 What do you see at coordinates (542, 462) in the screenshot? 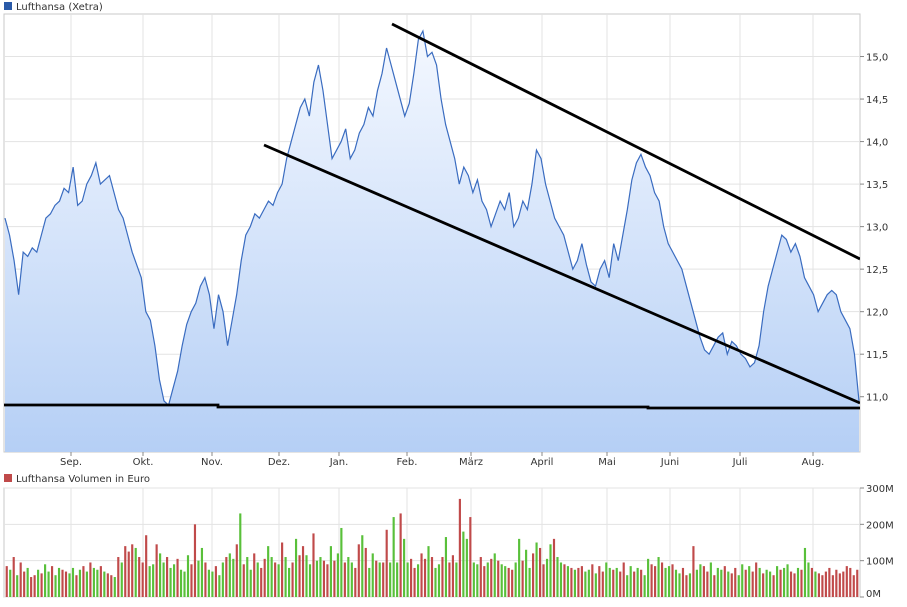
I see `price-x-tick-label: April` at bounding box center [542, 462].